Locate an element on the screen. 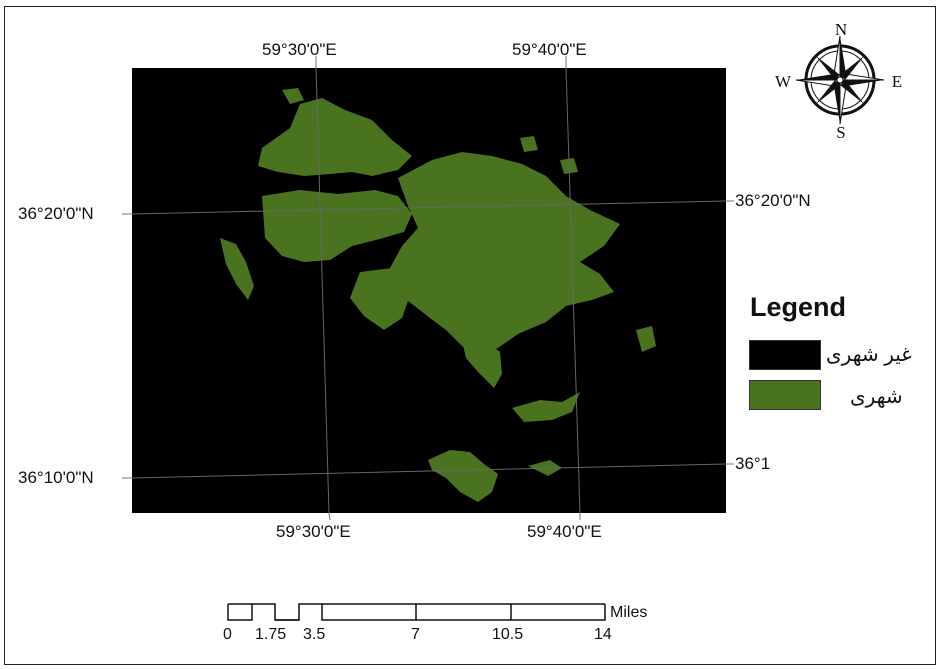  legend-title: Legend is located at coordinates (798, 307).